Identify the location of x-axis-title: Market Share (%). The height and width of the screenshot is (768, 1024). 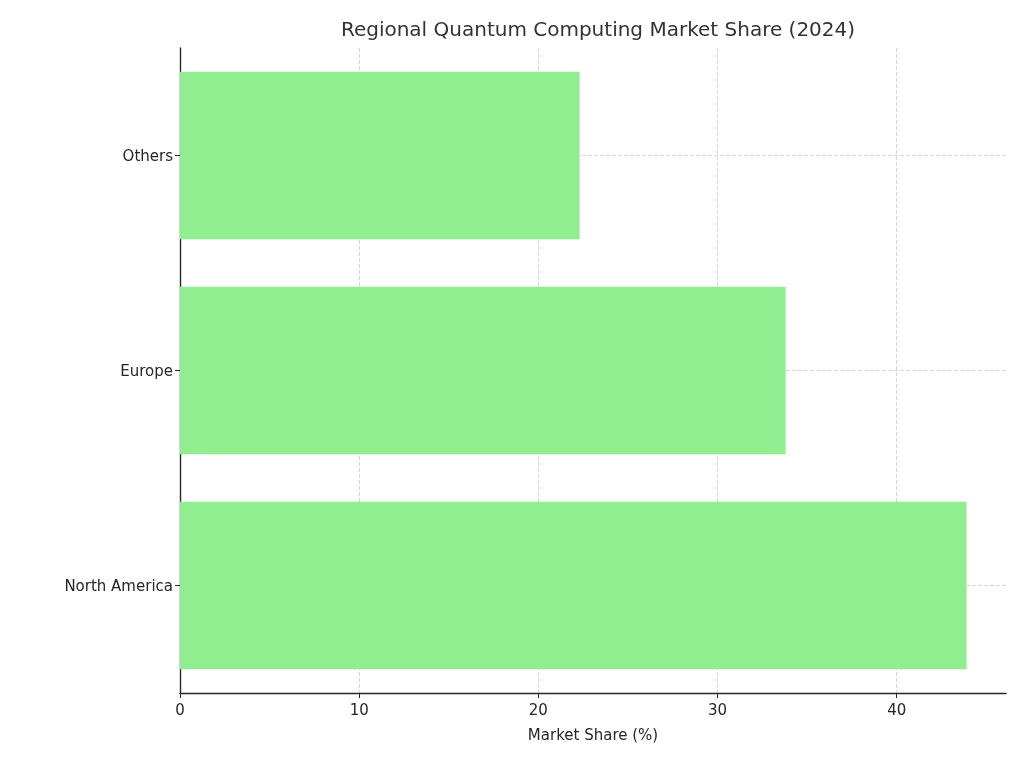
(593, 734).